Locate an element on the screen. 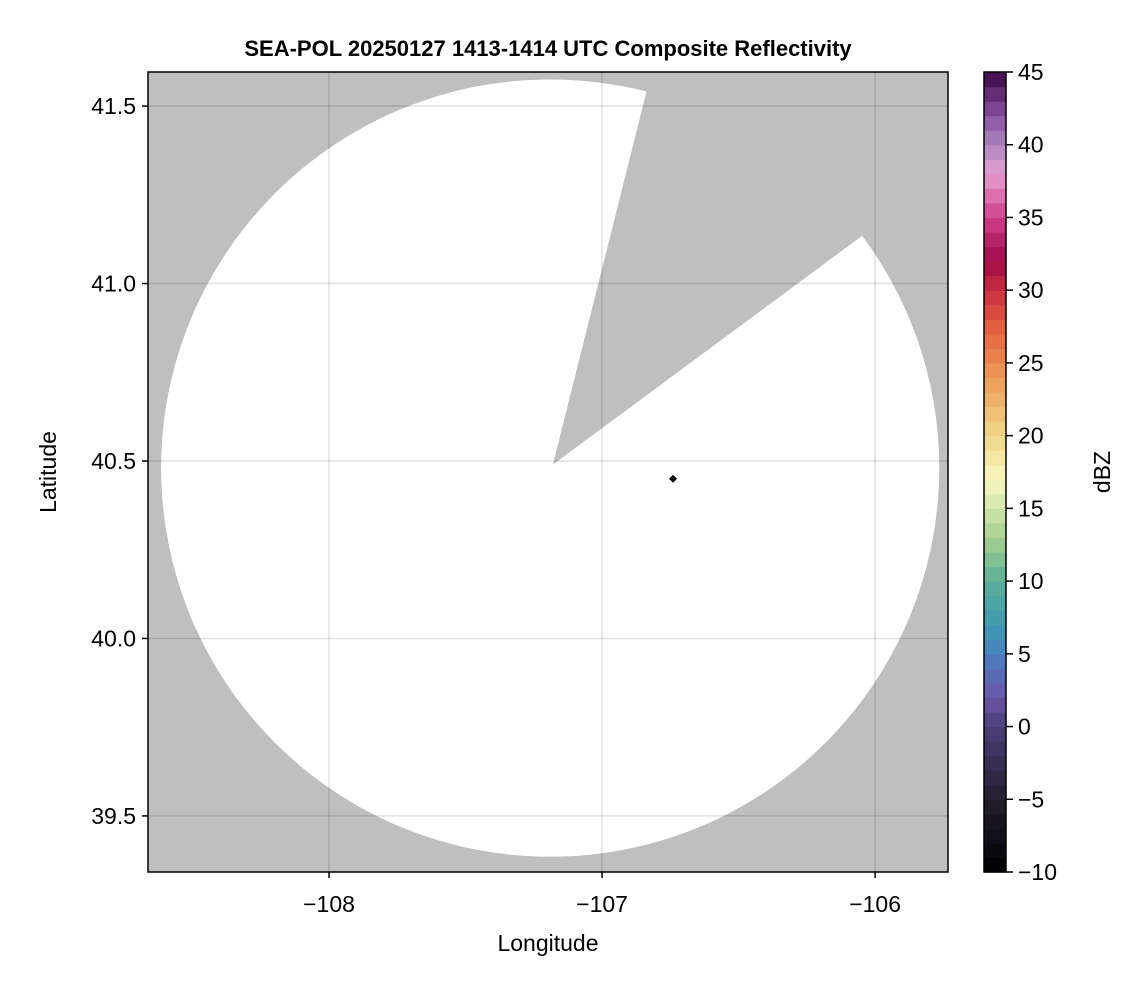  y-tick-label: 40.0 is located at coordinates (113, 638).